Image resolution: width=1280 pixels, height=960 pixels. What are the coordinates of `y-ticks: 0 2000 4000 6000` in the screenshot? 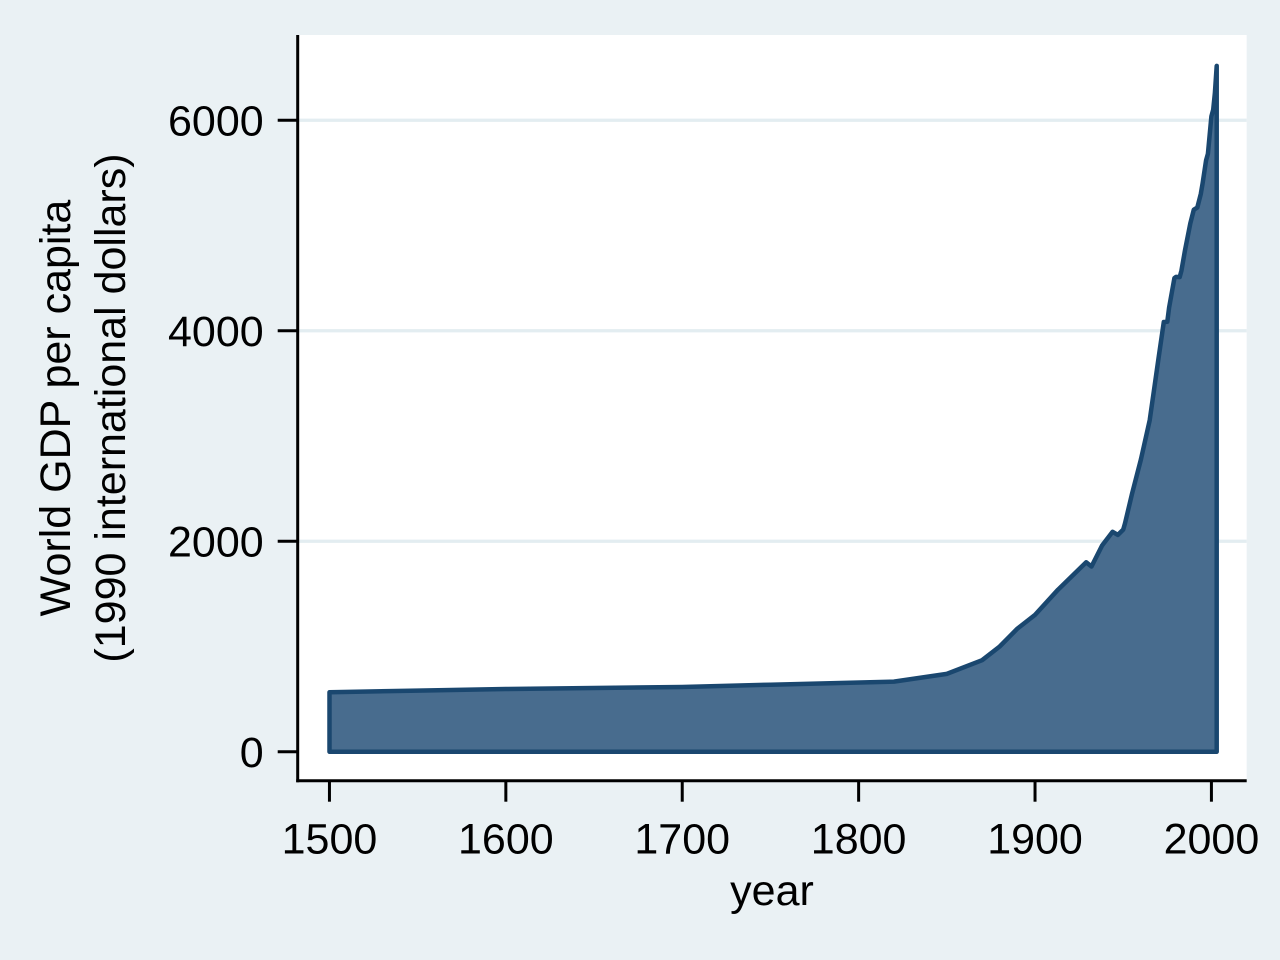 It's located at (233, 437).